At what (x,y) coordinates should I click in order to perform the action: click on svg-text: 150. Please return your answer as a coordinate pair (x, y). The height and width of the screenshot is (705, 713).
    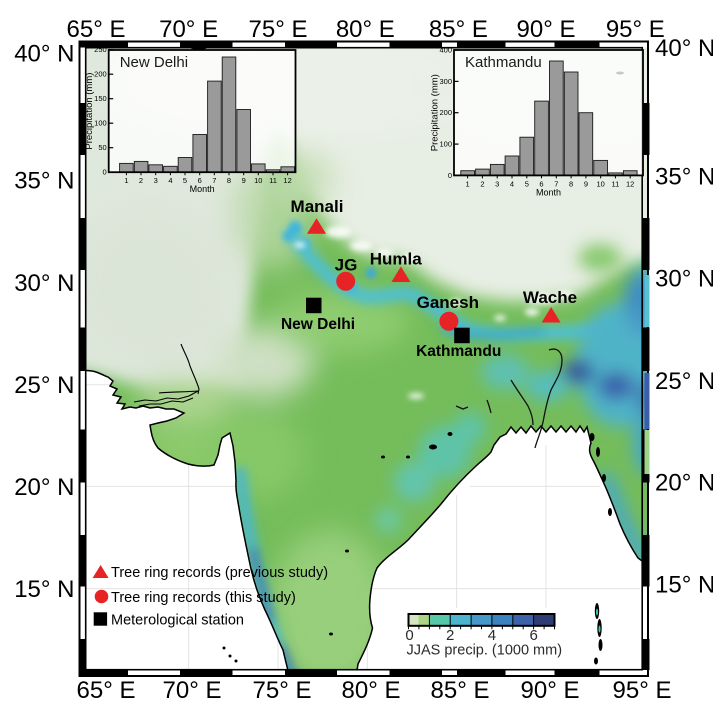
    Looking at the image, I should click on (100, 98).